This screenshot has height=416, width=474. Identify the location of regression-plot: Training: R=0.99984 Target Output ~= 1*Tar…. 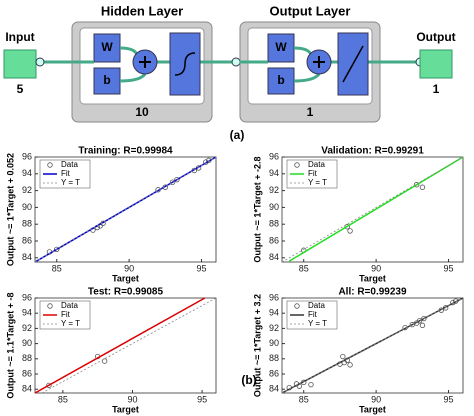
(111, 214).